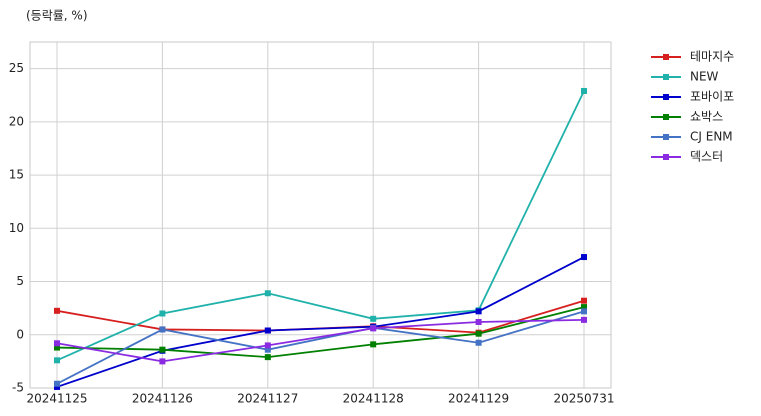  Describe the element at coordinates (20, 334) in the screenshot. I see `y-tick-label: 0` at that location.